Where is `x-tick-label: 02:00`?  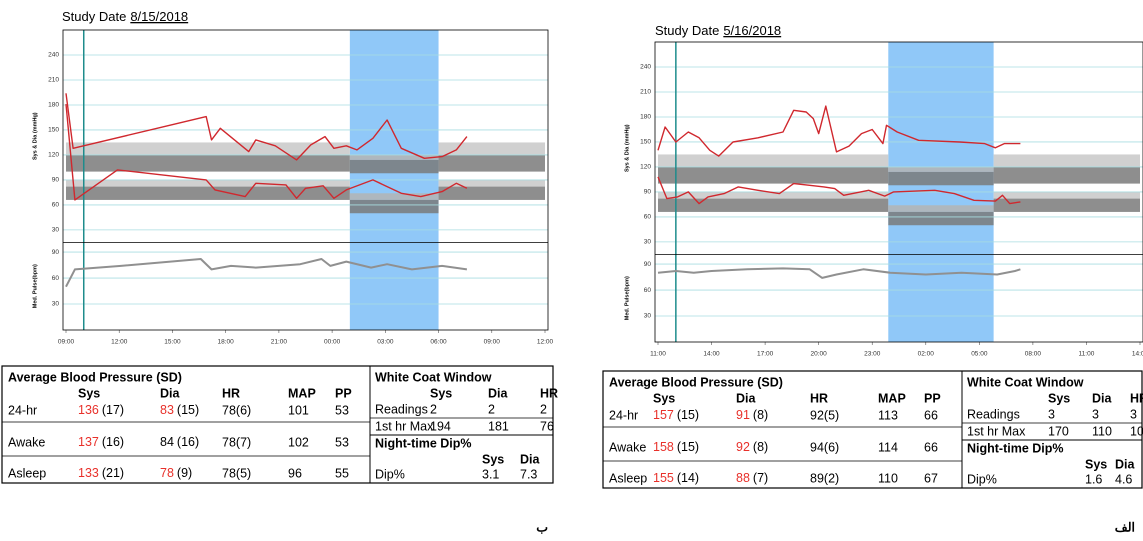
x-tick-label: 02:00 is located at coordinates (926, 354).